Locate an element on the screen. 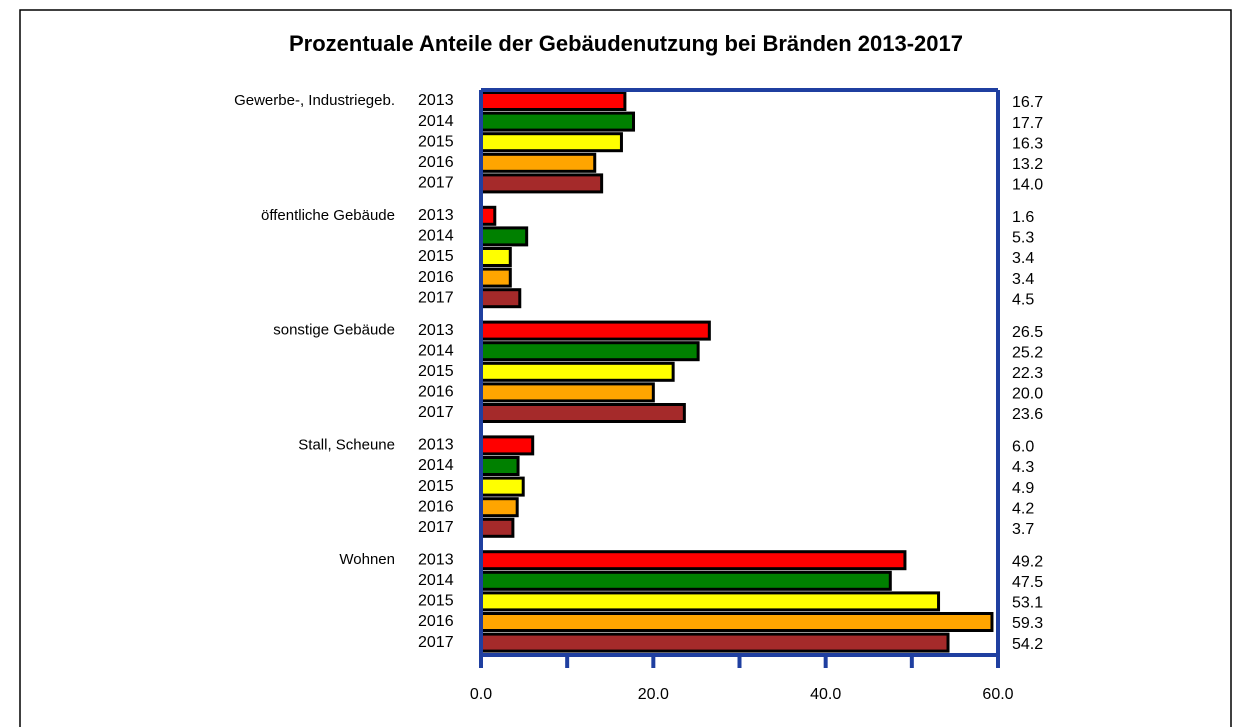 The image size is (1235, 727). value-label: 4.2 is located at coordinates (1023, 508).